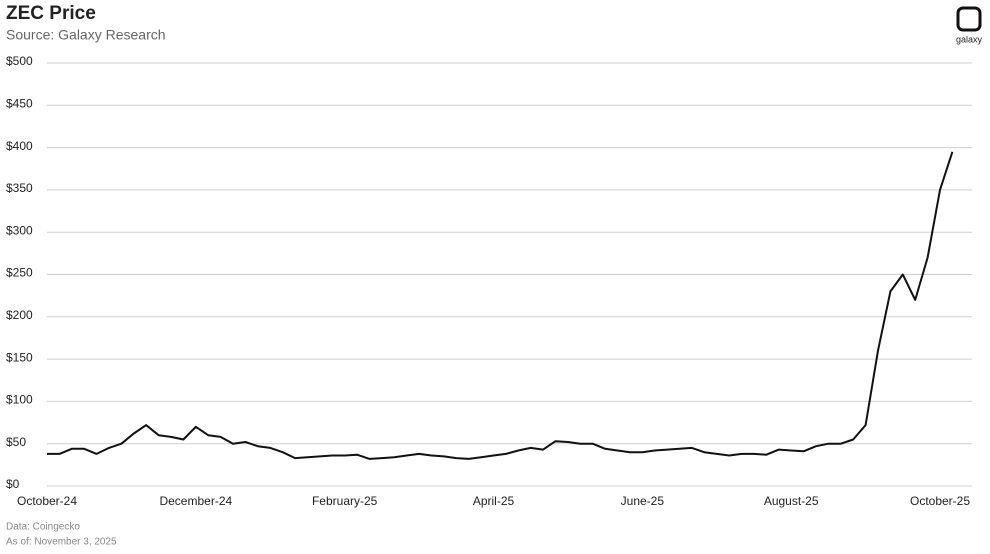 The height and width of the screenshot is (554, 990). Describe the element at coordinates (19, 146) in the screenshot. I see `y-tick-label: $400` at that location.